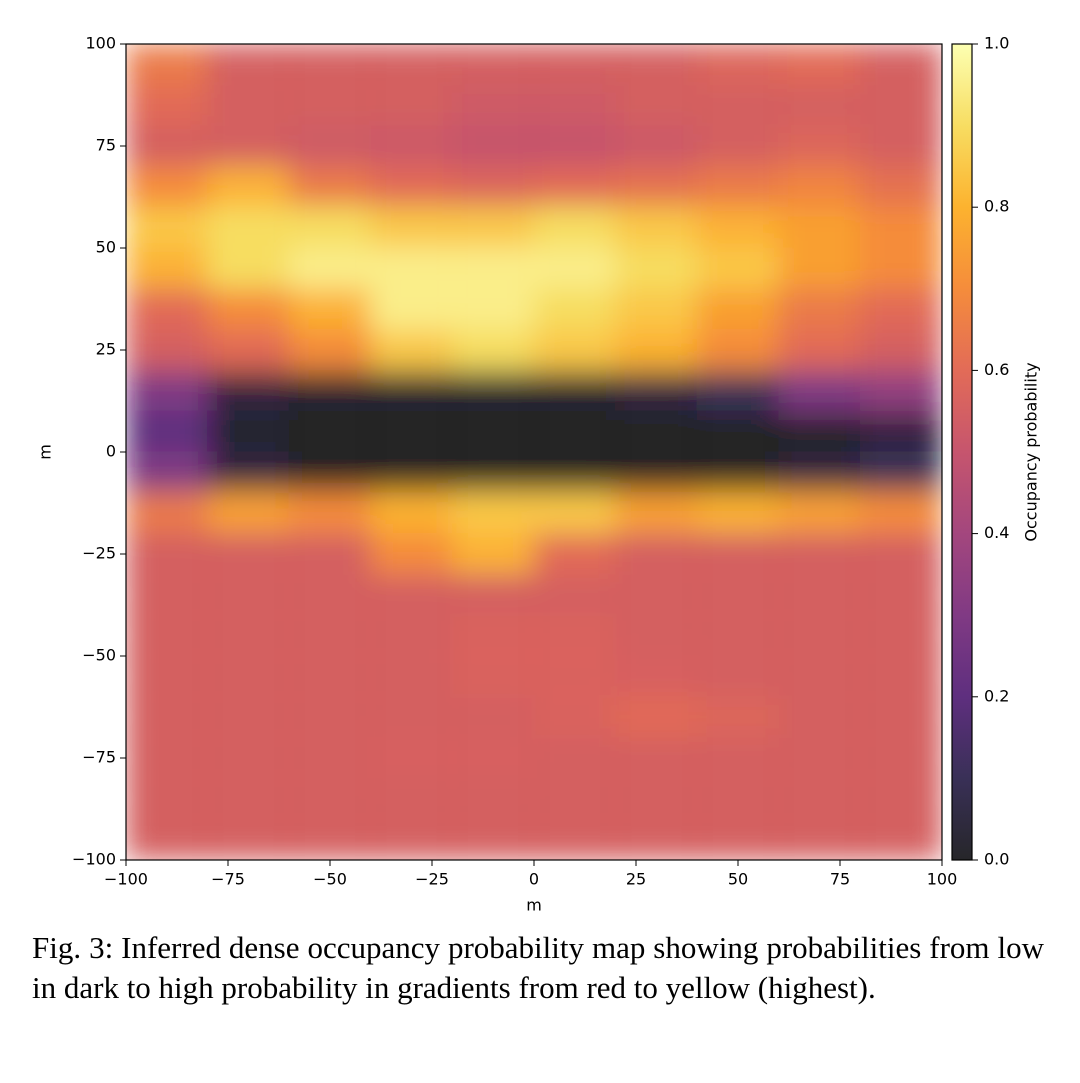 The height and width of the screenshot is (1083, 1080). What do you see at coordinates (106, 145) in the screenshot?
I see `y-tick-label: 75` at bounding box center [106, 145].